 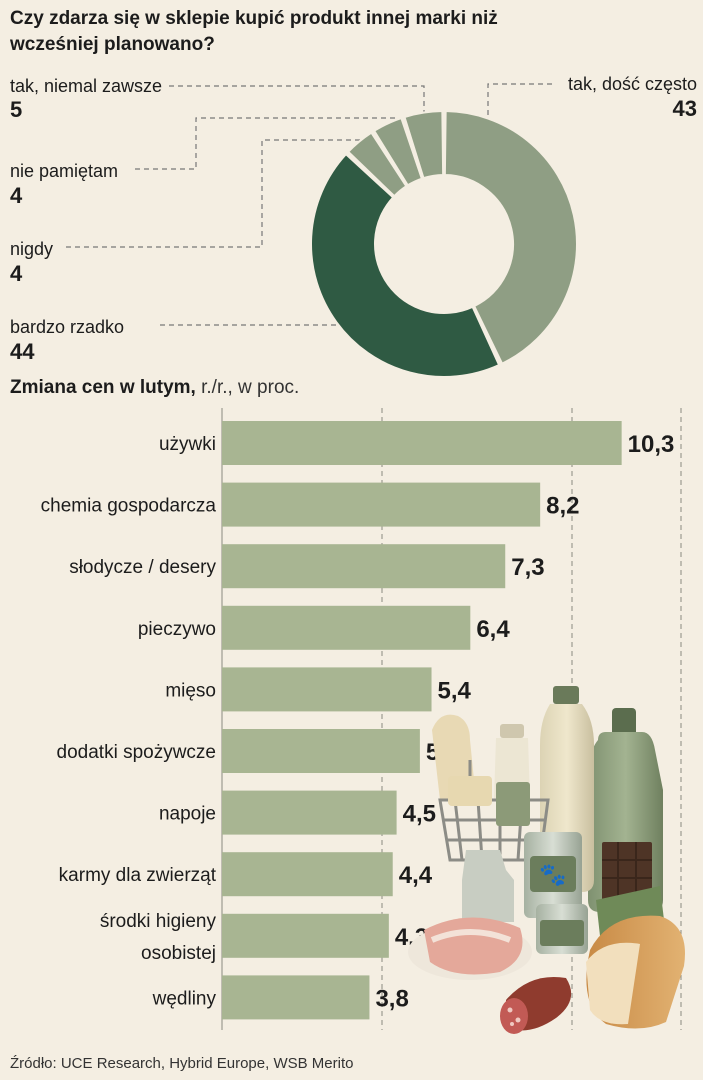 What do you see at coordinates (22, 351) in the screenshot?
I see `slice-value-bardzo-rzadko: 44` at bounding box center [22, 351].